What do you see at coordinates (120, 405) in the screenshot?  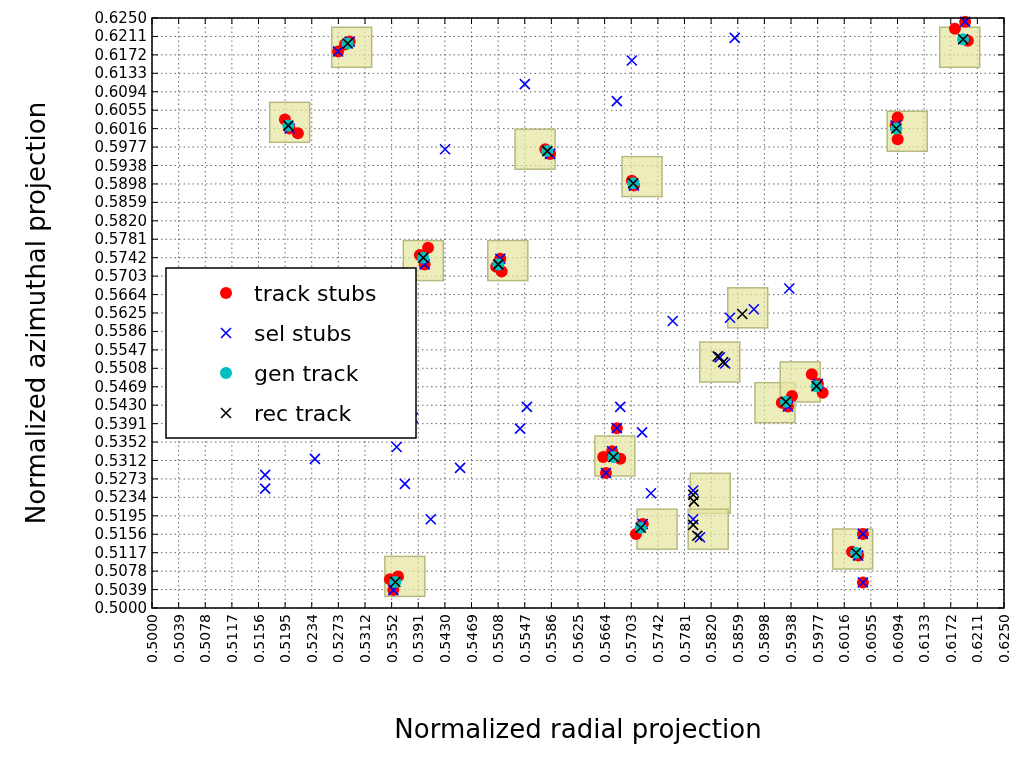 I see `y-tick-label: 0.5430` at bounding box center [120, 405].